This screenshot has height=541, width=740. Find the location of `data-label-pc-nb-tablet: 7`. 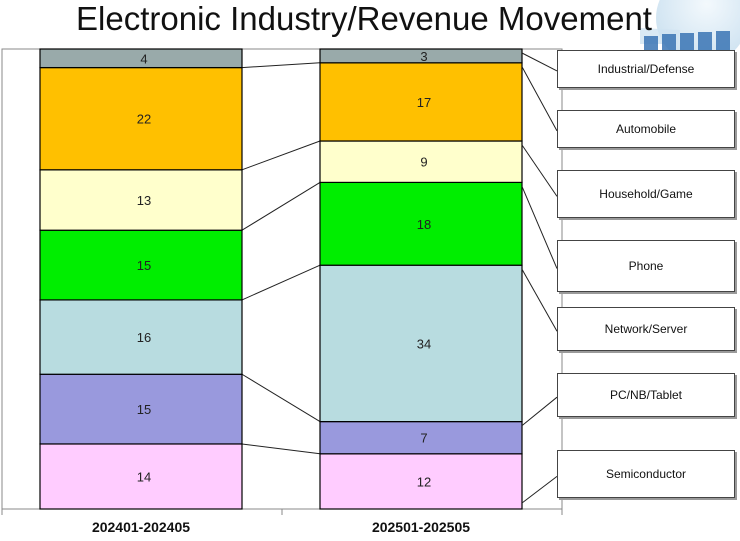

data-label-pc-nb-tablet: 7 is located at coordinates (423, 438).